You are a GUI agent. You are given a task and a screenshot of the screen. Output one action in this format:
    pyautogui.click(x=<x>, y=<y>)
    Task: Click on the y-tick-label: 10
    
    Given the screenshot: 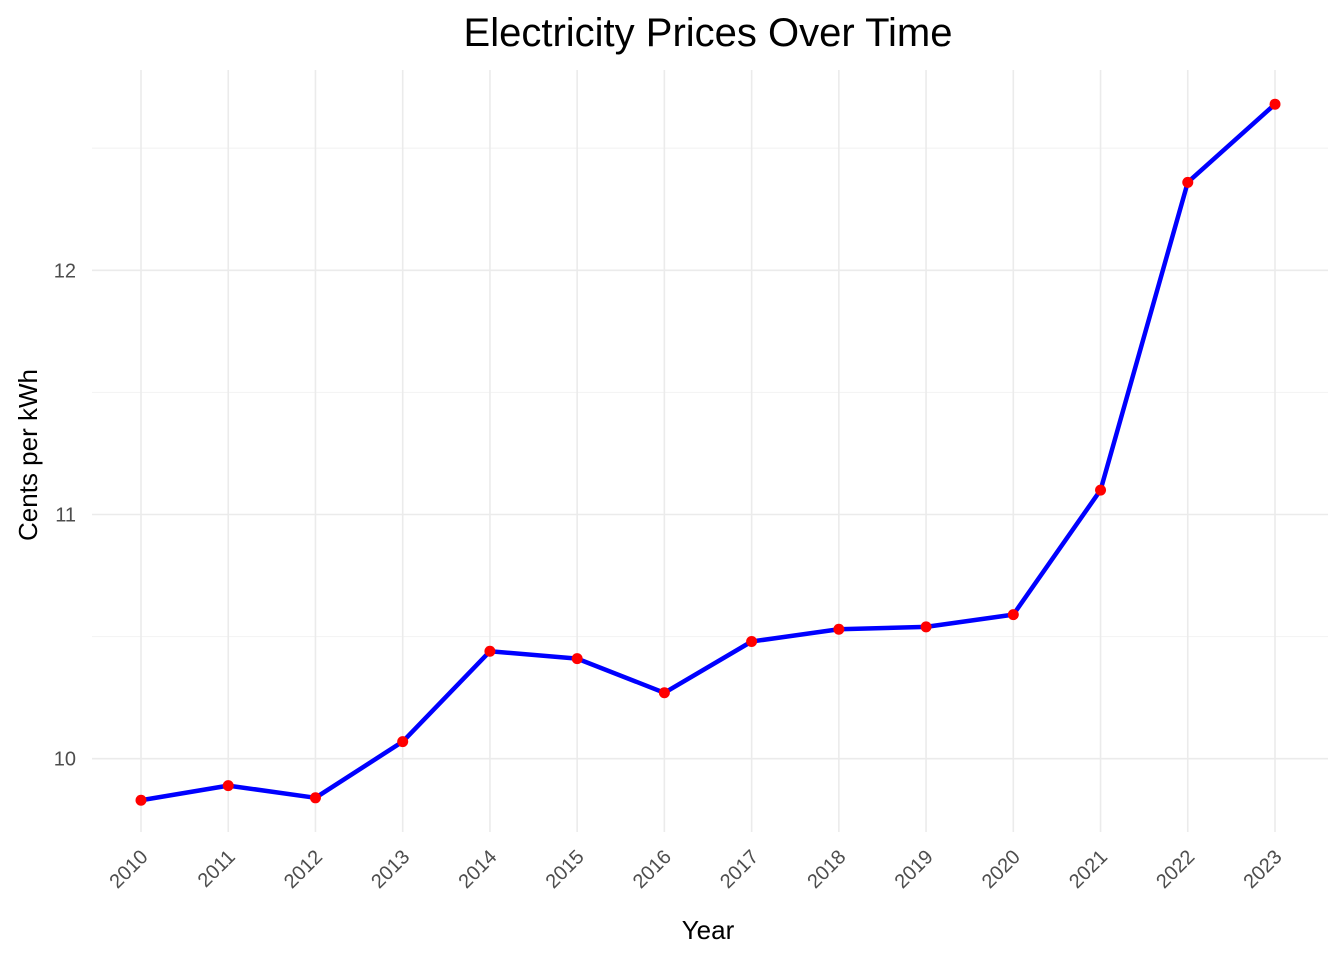 What is the action you would take?
    pyautogui.click(x=65, y=760)
    